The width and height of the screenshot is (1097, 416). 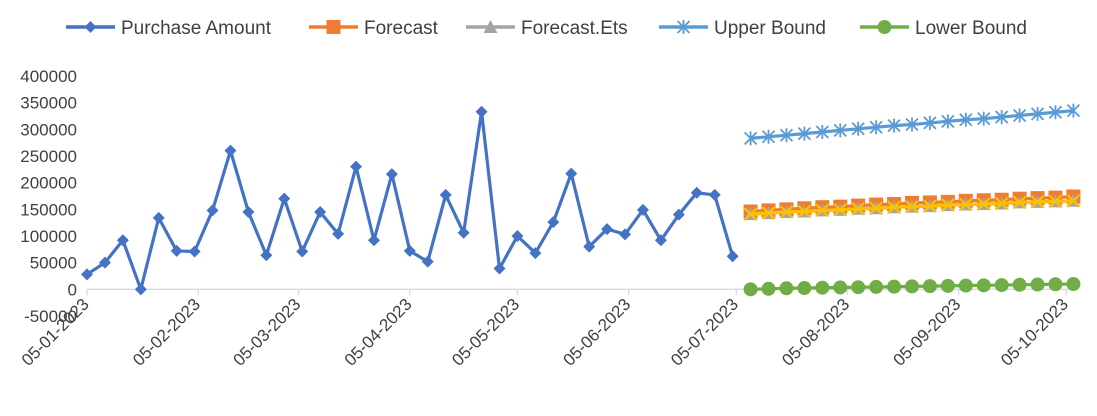 I want to click on y-tick-label: 0, so click(x=72, y=289).